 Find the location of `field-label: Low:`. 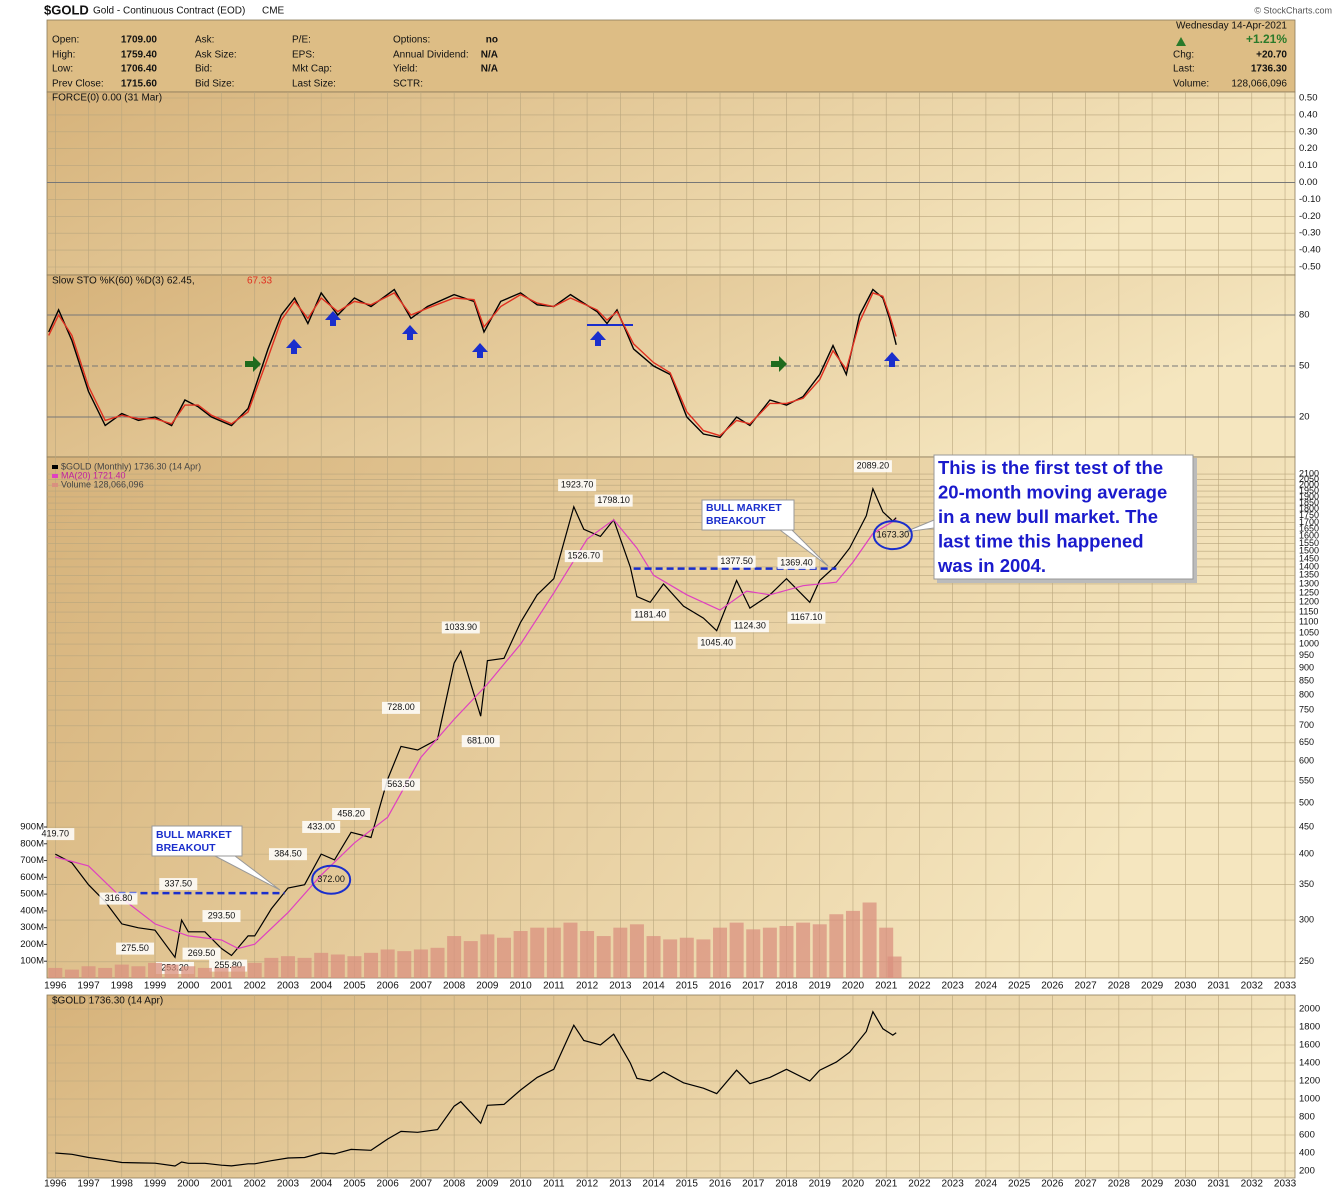

field-label: Low: is located at coordinates (62, 69).